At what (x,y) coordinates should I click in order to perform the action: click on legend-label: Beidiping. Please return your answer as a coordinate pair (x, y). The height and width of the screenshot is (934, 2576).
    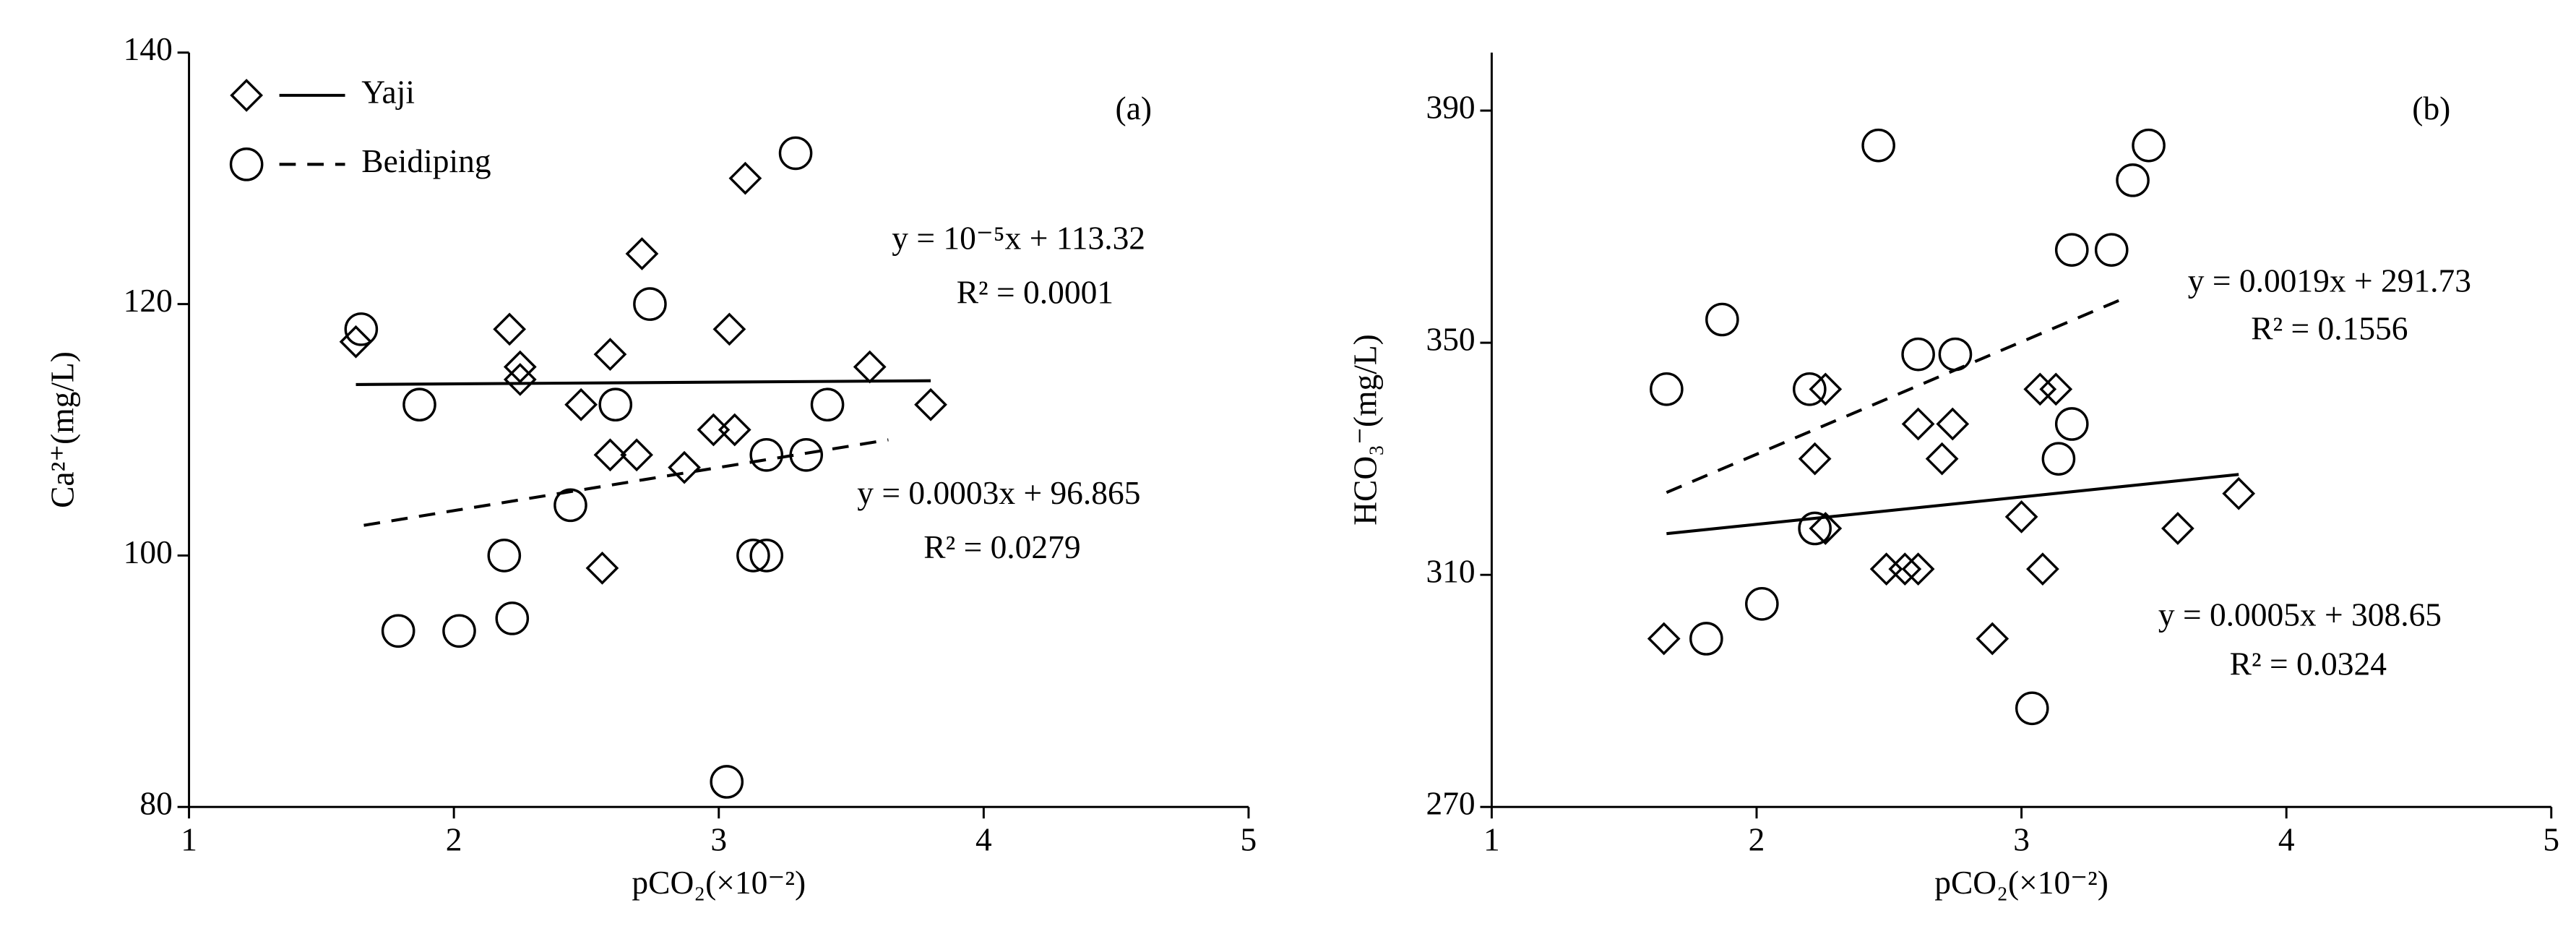
    Looking at the image, I should click on (426, 160).